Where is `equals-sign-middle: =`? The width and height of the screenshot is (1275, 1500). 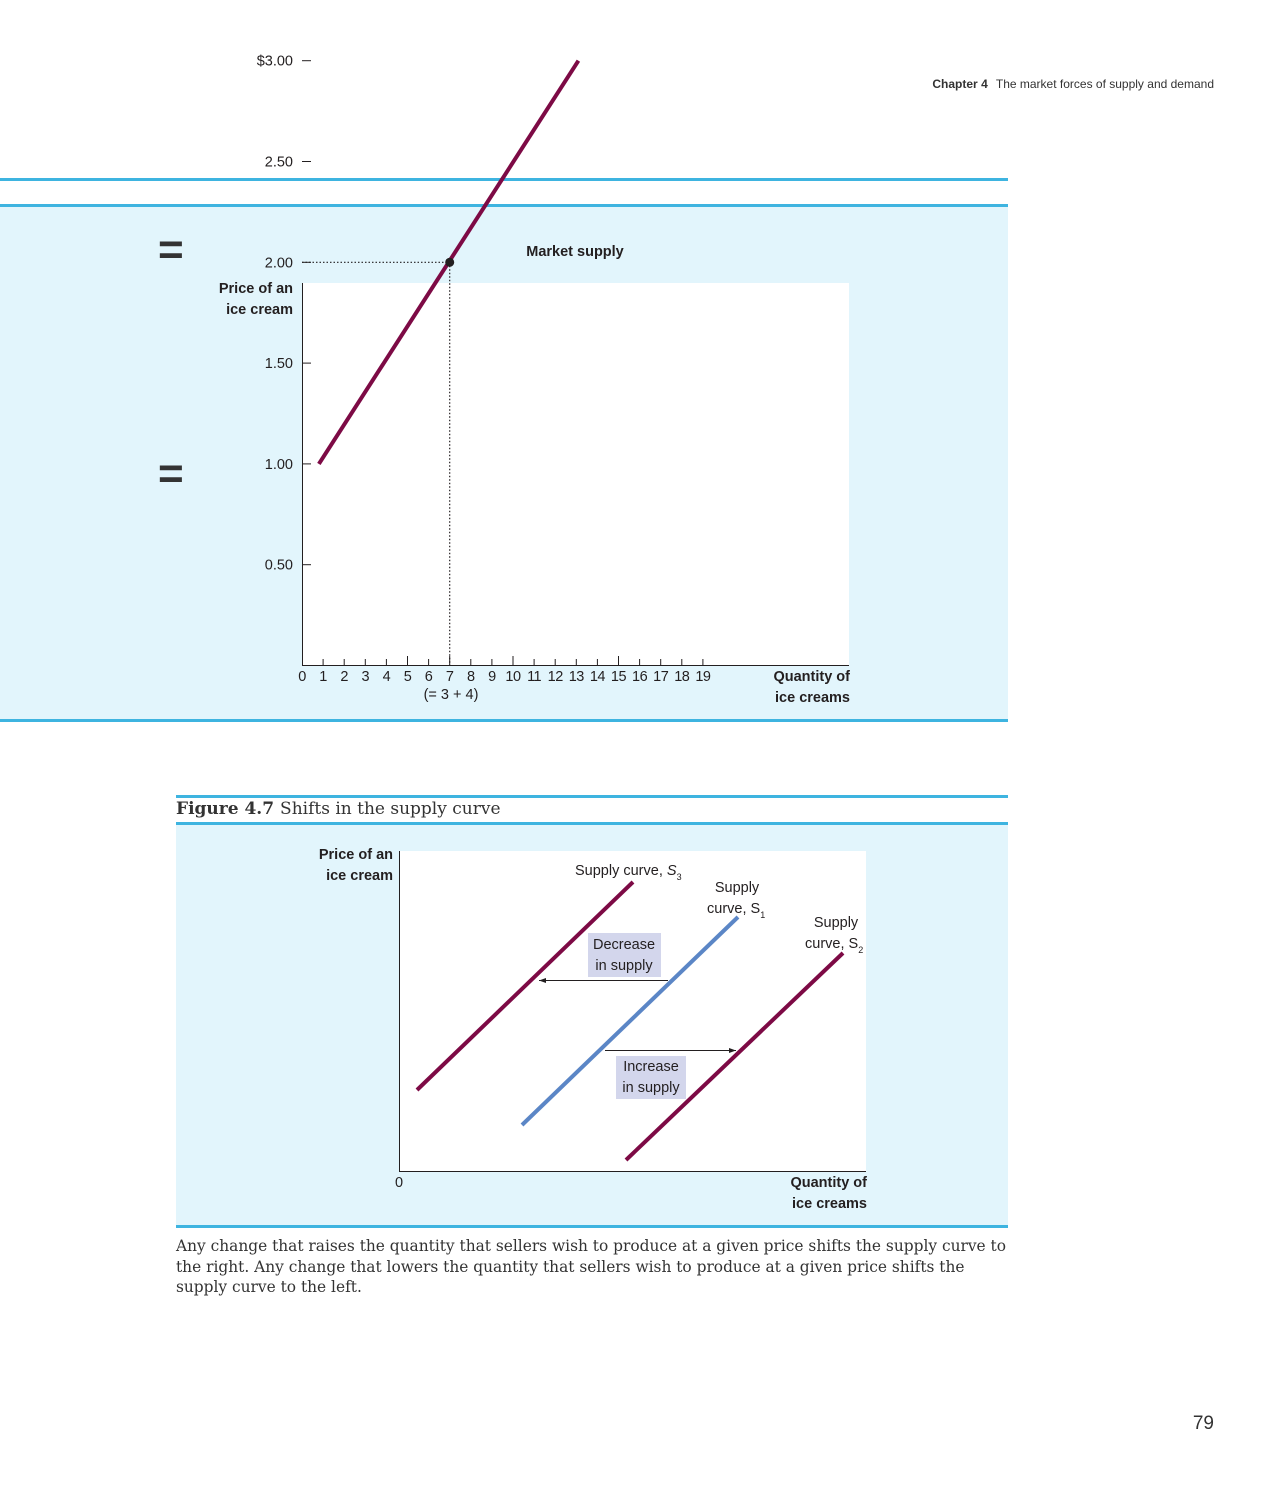
equals-sign-middle: = is located at coordinates (171, 473).